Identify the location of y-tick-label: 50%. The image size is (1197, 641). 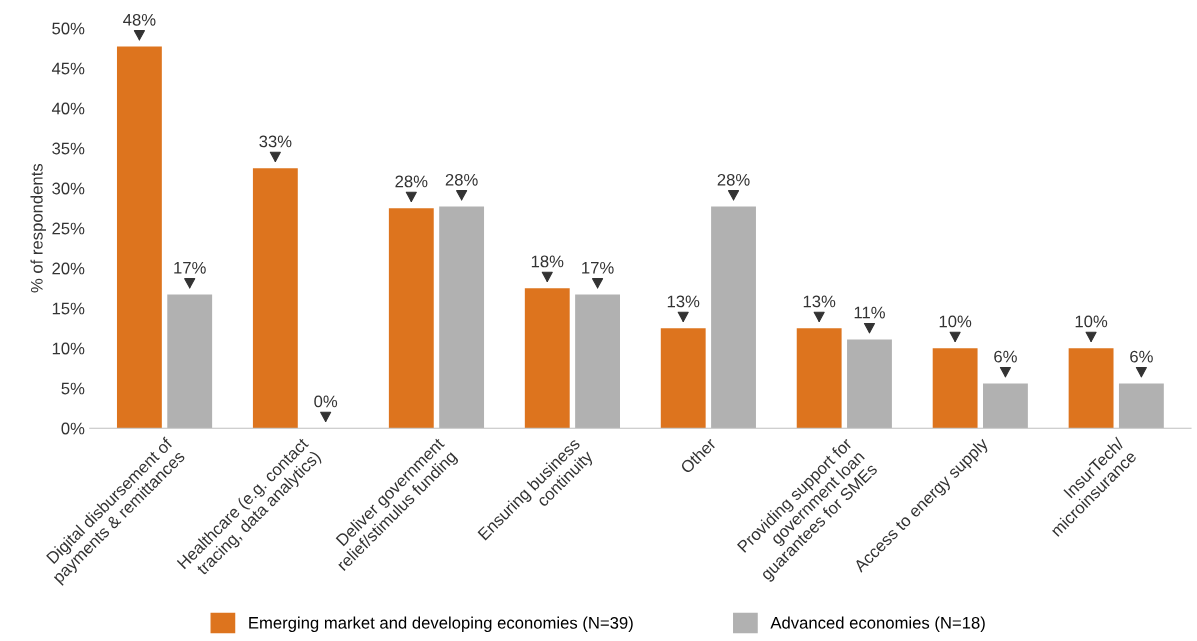
(68, 28).